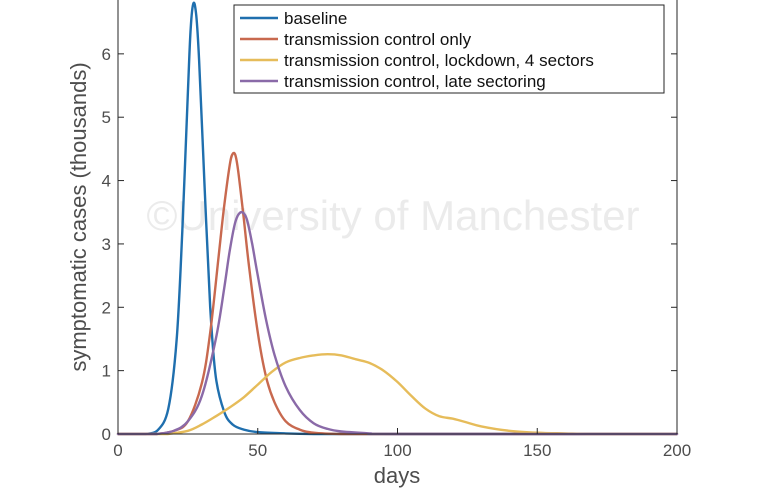  I want to click on y-axis-title: symptomatic cases (thousands), so click(78, 216).